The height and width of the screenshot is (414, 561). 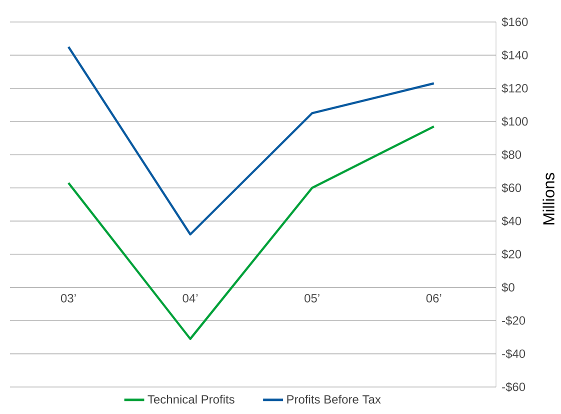 I want to click on y-tick-label: $40, so click(x=512, y=221).